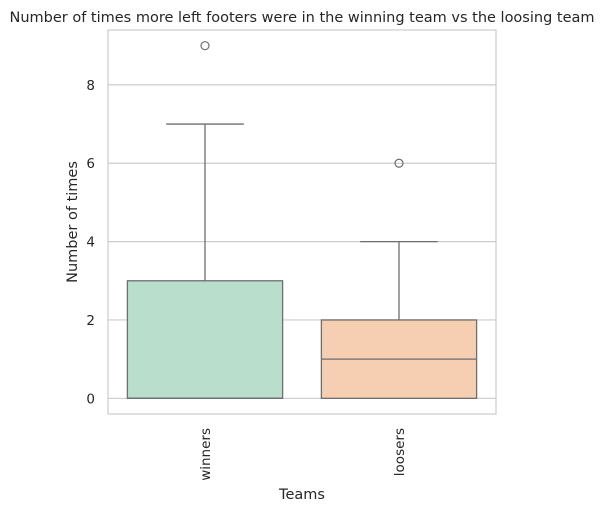 This screenshot has height=511, width=604. I want to click on y-axis-label: Number of times, so click(73, 222).